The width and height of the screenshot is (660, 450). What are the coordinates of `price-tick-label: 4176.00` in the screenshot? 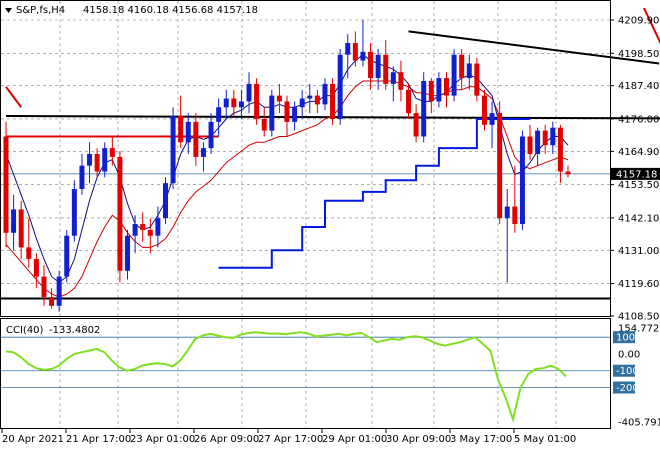 It's located at (638, 119).